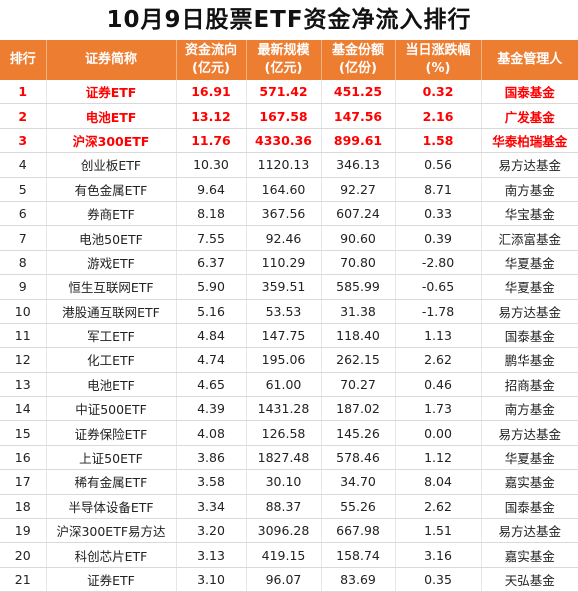  Describe the element at coordinates (23, 189) in the screenshot. I see `rank-cell: 5` at that location.